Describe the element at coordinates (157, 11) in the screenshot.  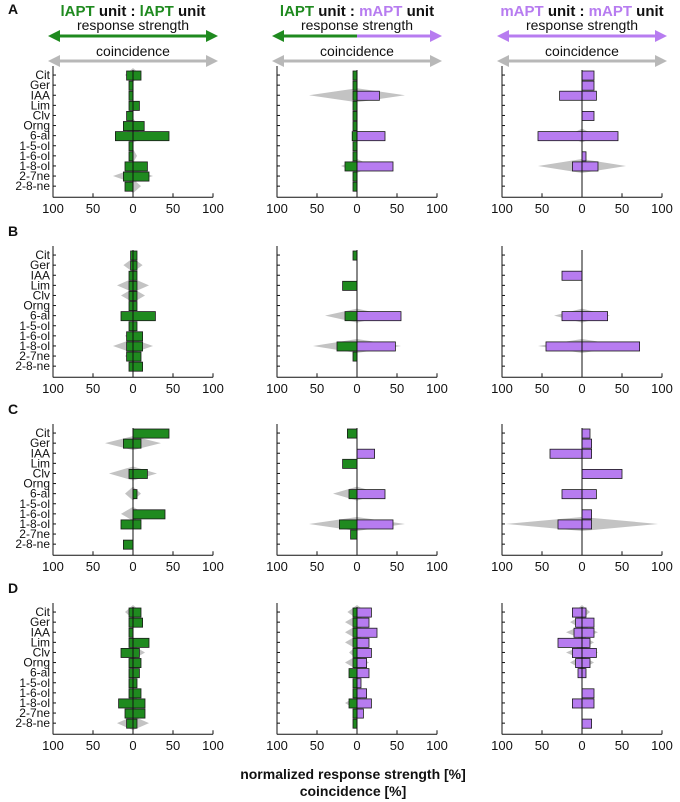
I see `title-part: lAPT` at that location.